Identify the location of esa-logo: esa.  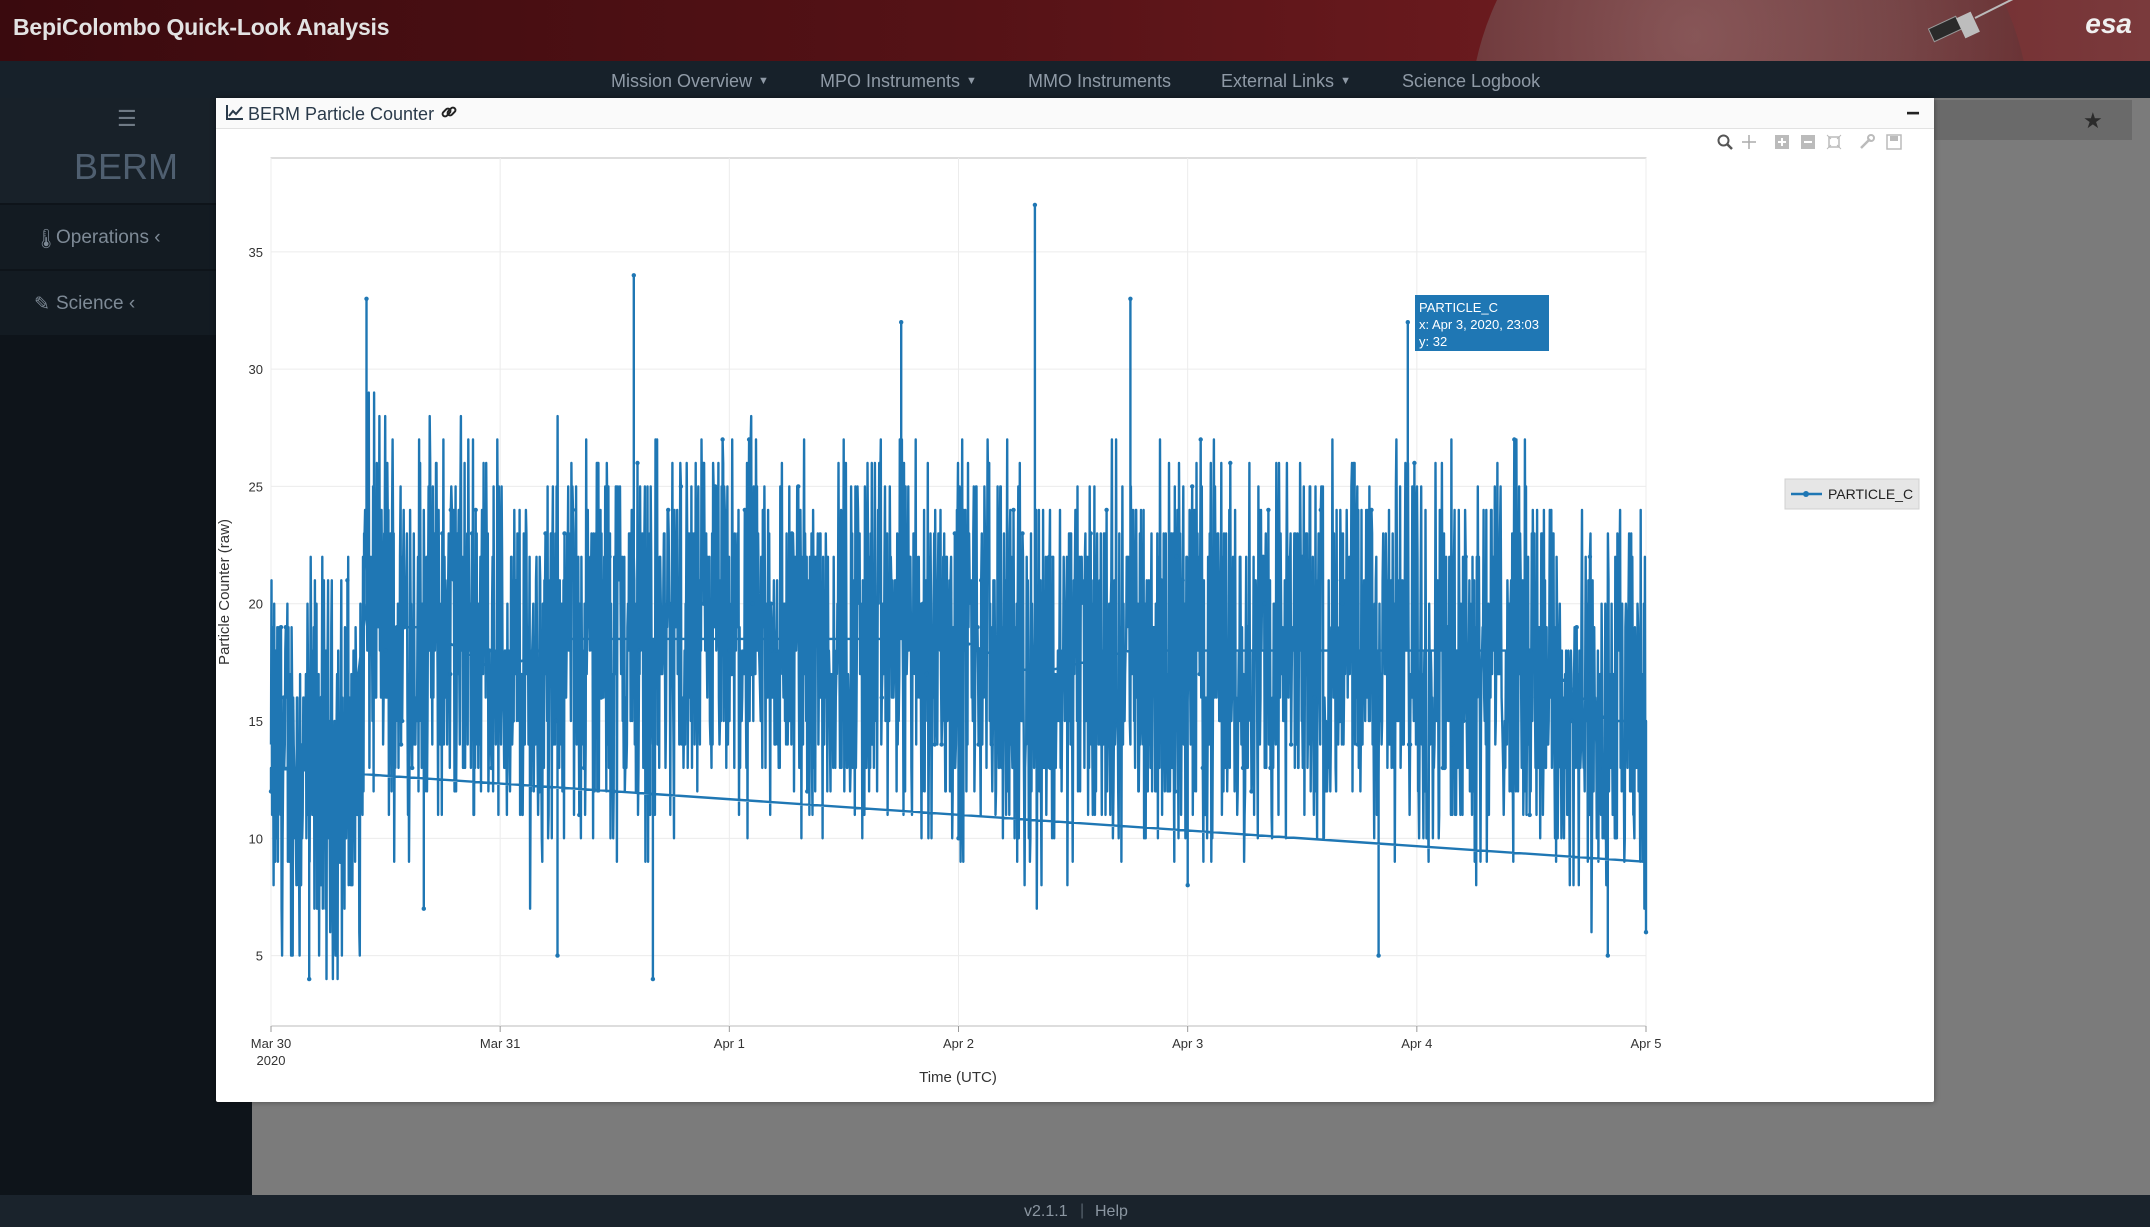
(2108, 24).